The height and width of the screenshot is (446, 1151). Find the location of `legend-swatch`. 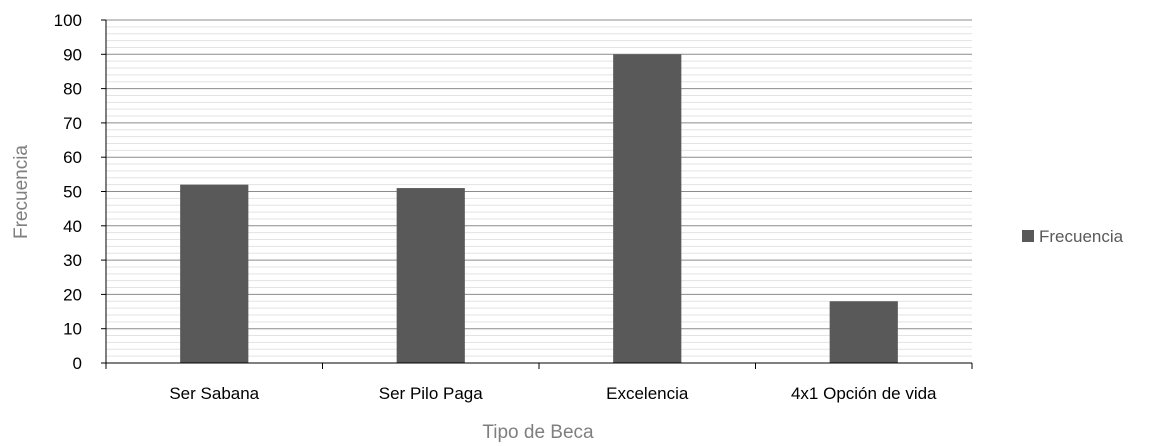

legend-swatch is located at coordinates (1028, 236).